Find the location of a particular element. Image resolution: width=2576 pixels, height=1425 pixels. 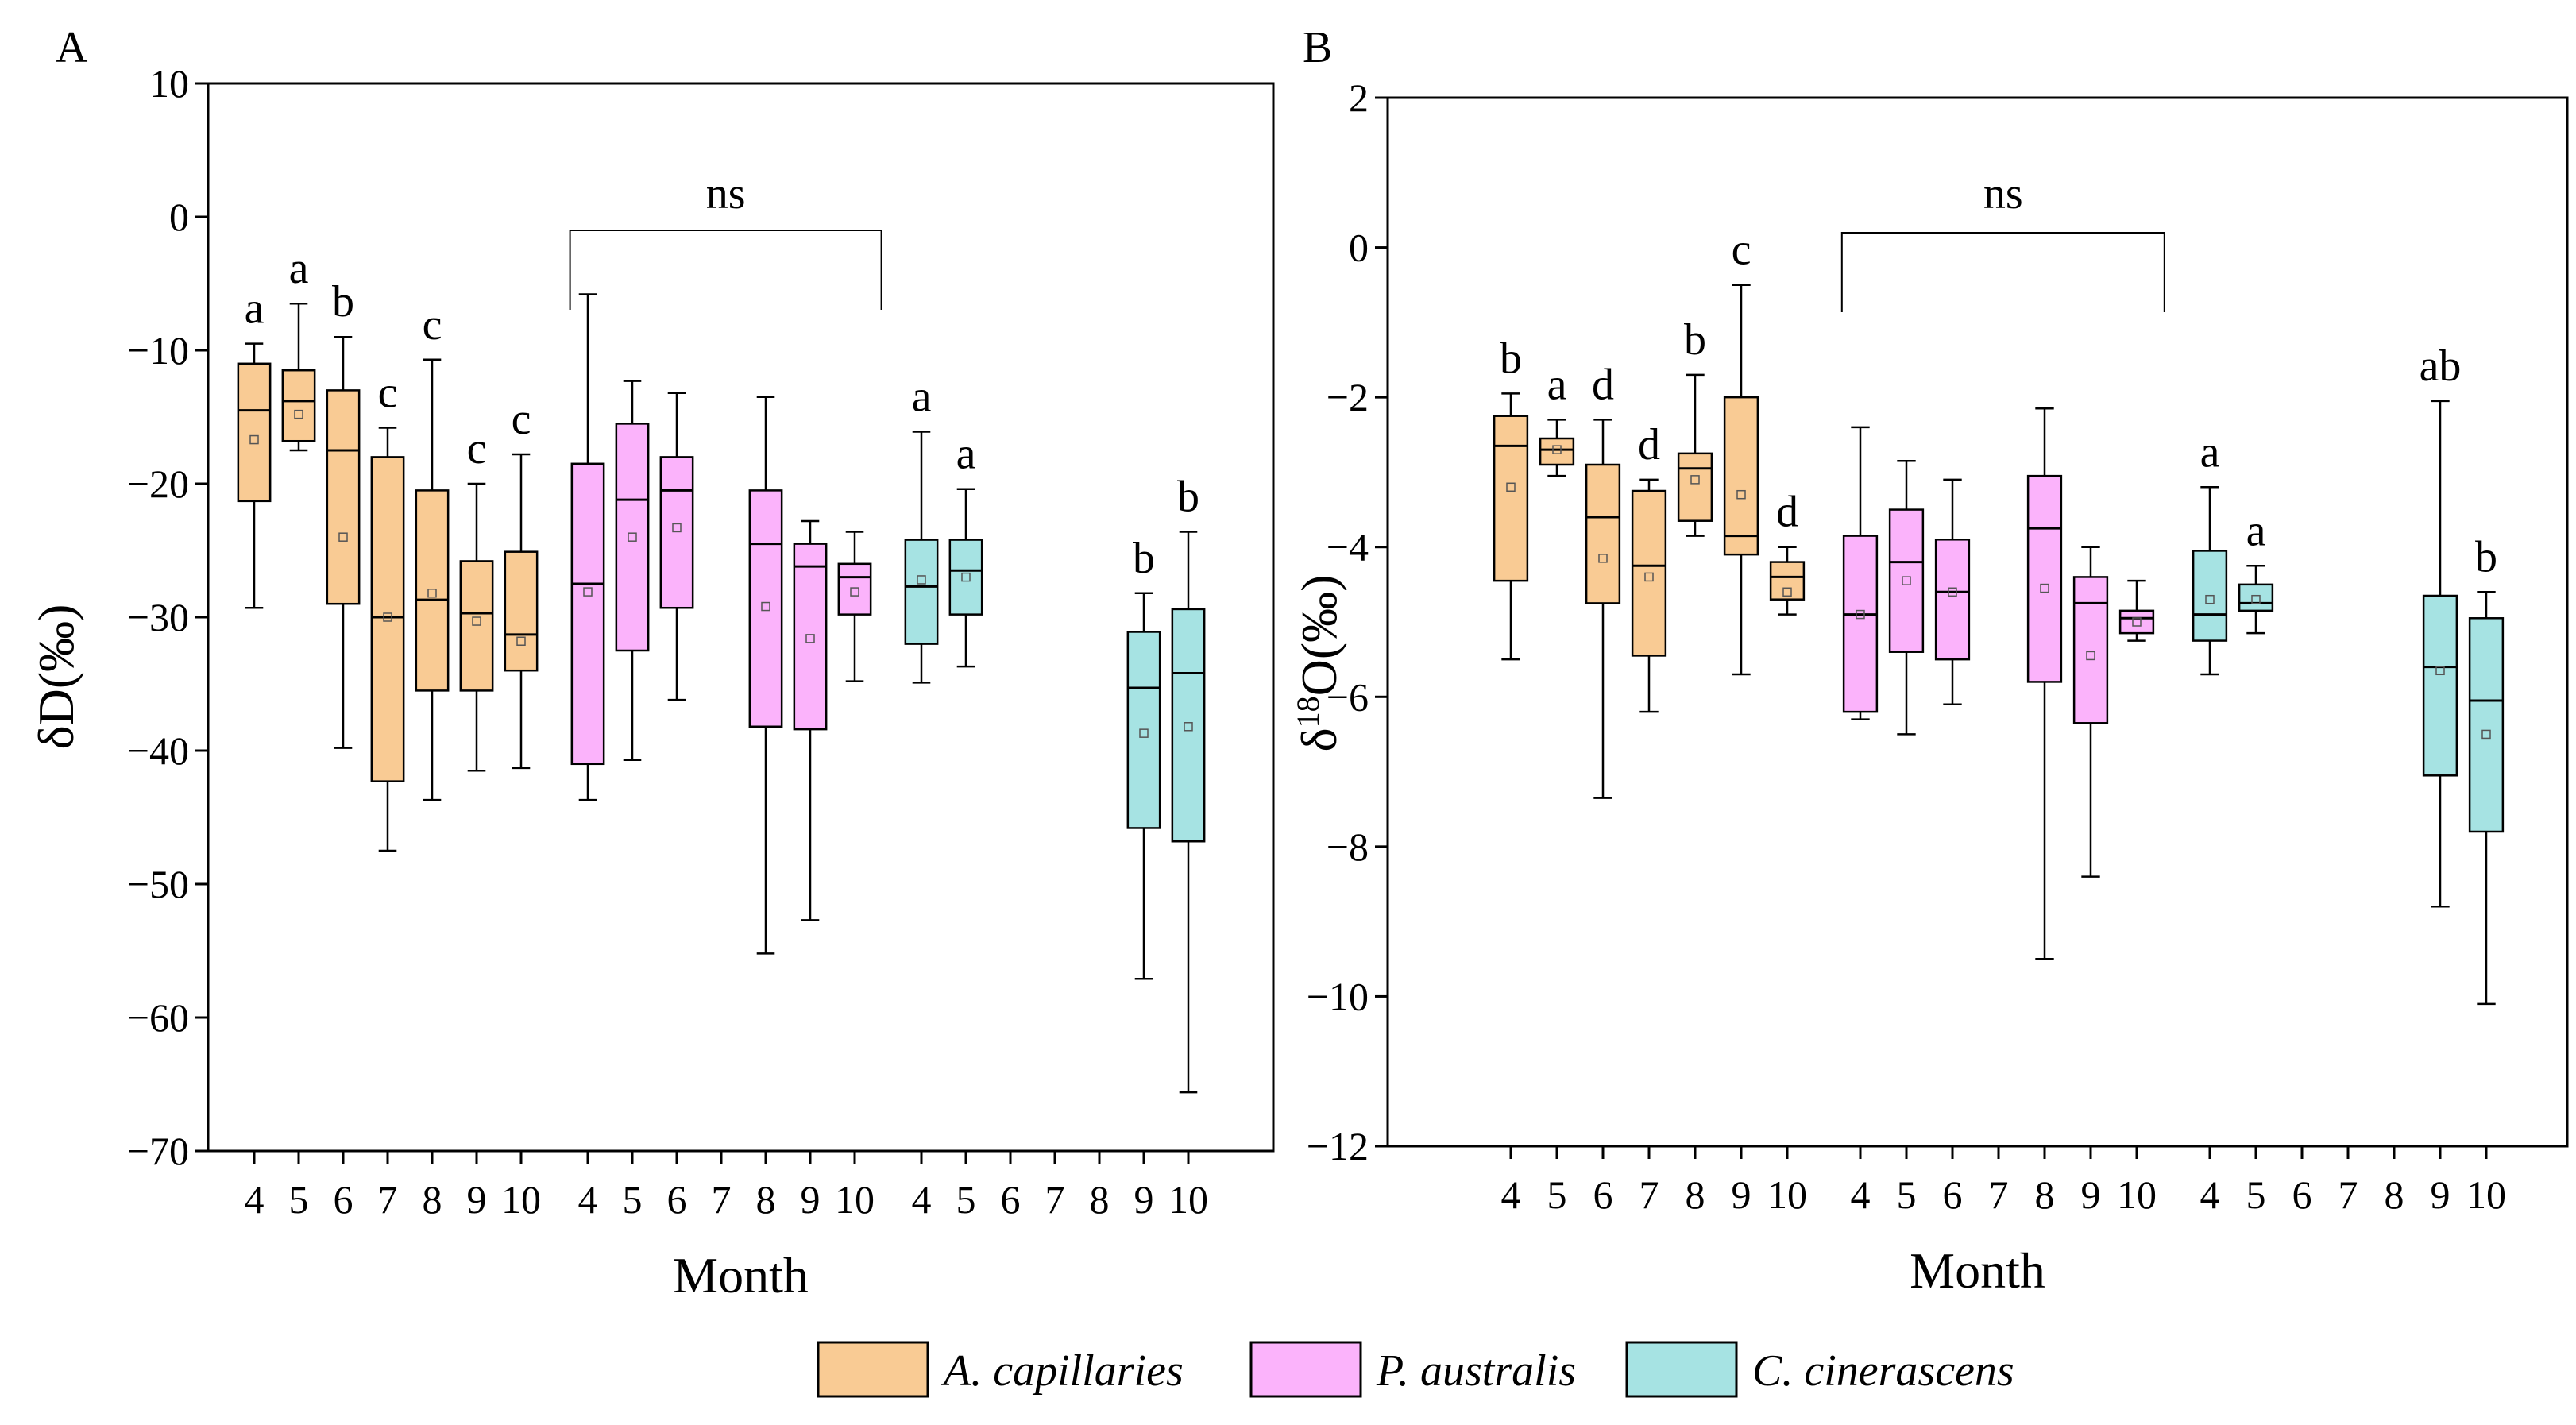

y-tick-label: −8 is located at coordinates (1348, 846).